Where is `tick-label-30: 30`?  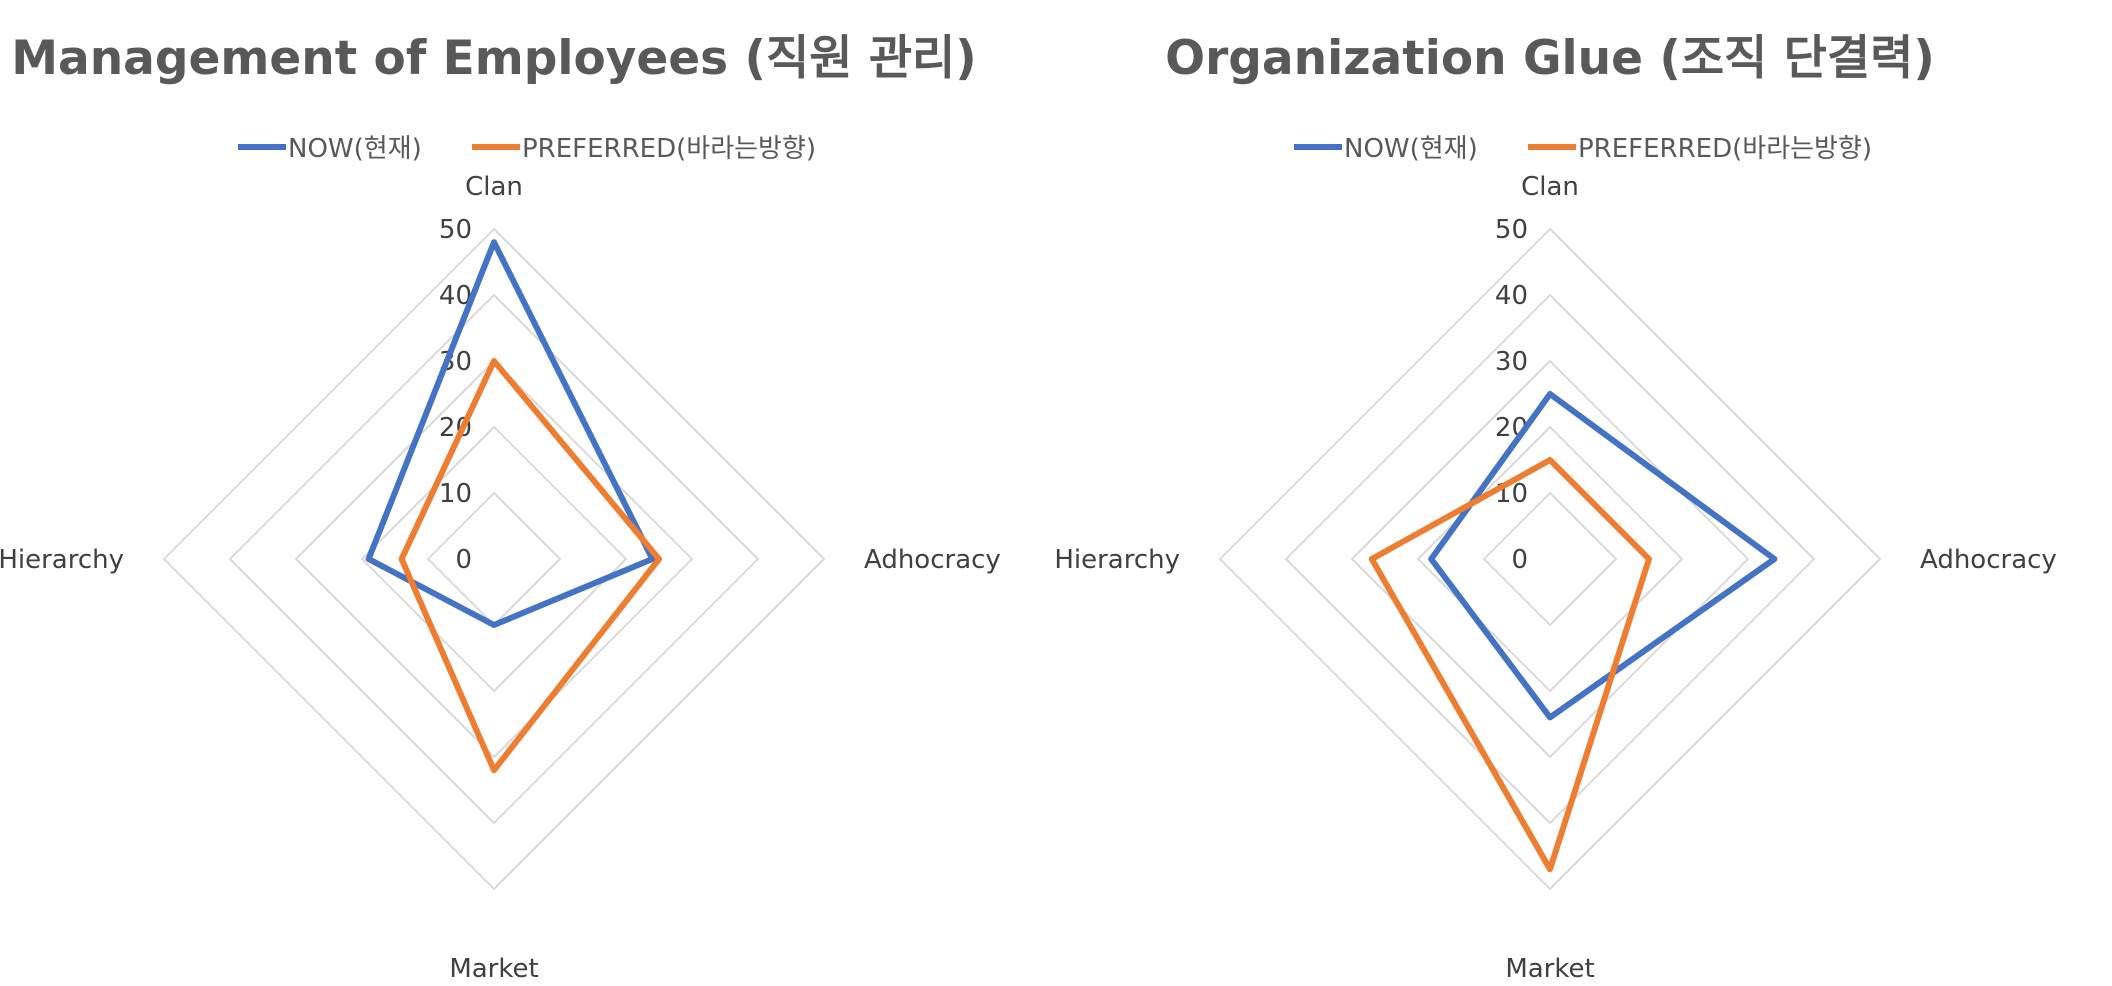
tick-label-30: 30 is located at coordinates (1511, 362).